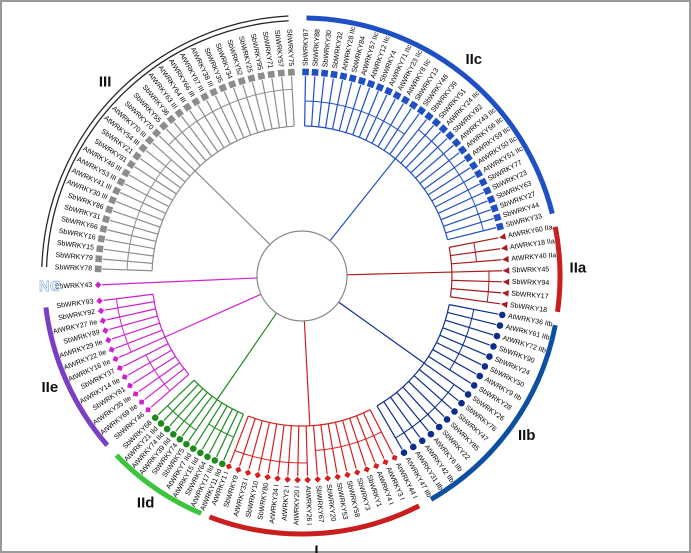  Describe the element at coordinates (275, 504) in the screenshot. I see `leaf-label: AtWRKY34 I` at that location.